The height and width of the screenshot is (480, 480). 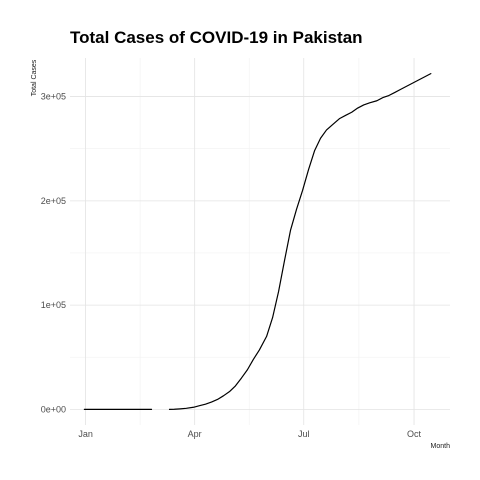 I want to click on y-axis-title: Total Cases, so click(x=34, y=77).